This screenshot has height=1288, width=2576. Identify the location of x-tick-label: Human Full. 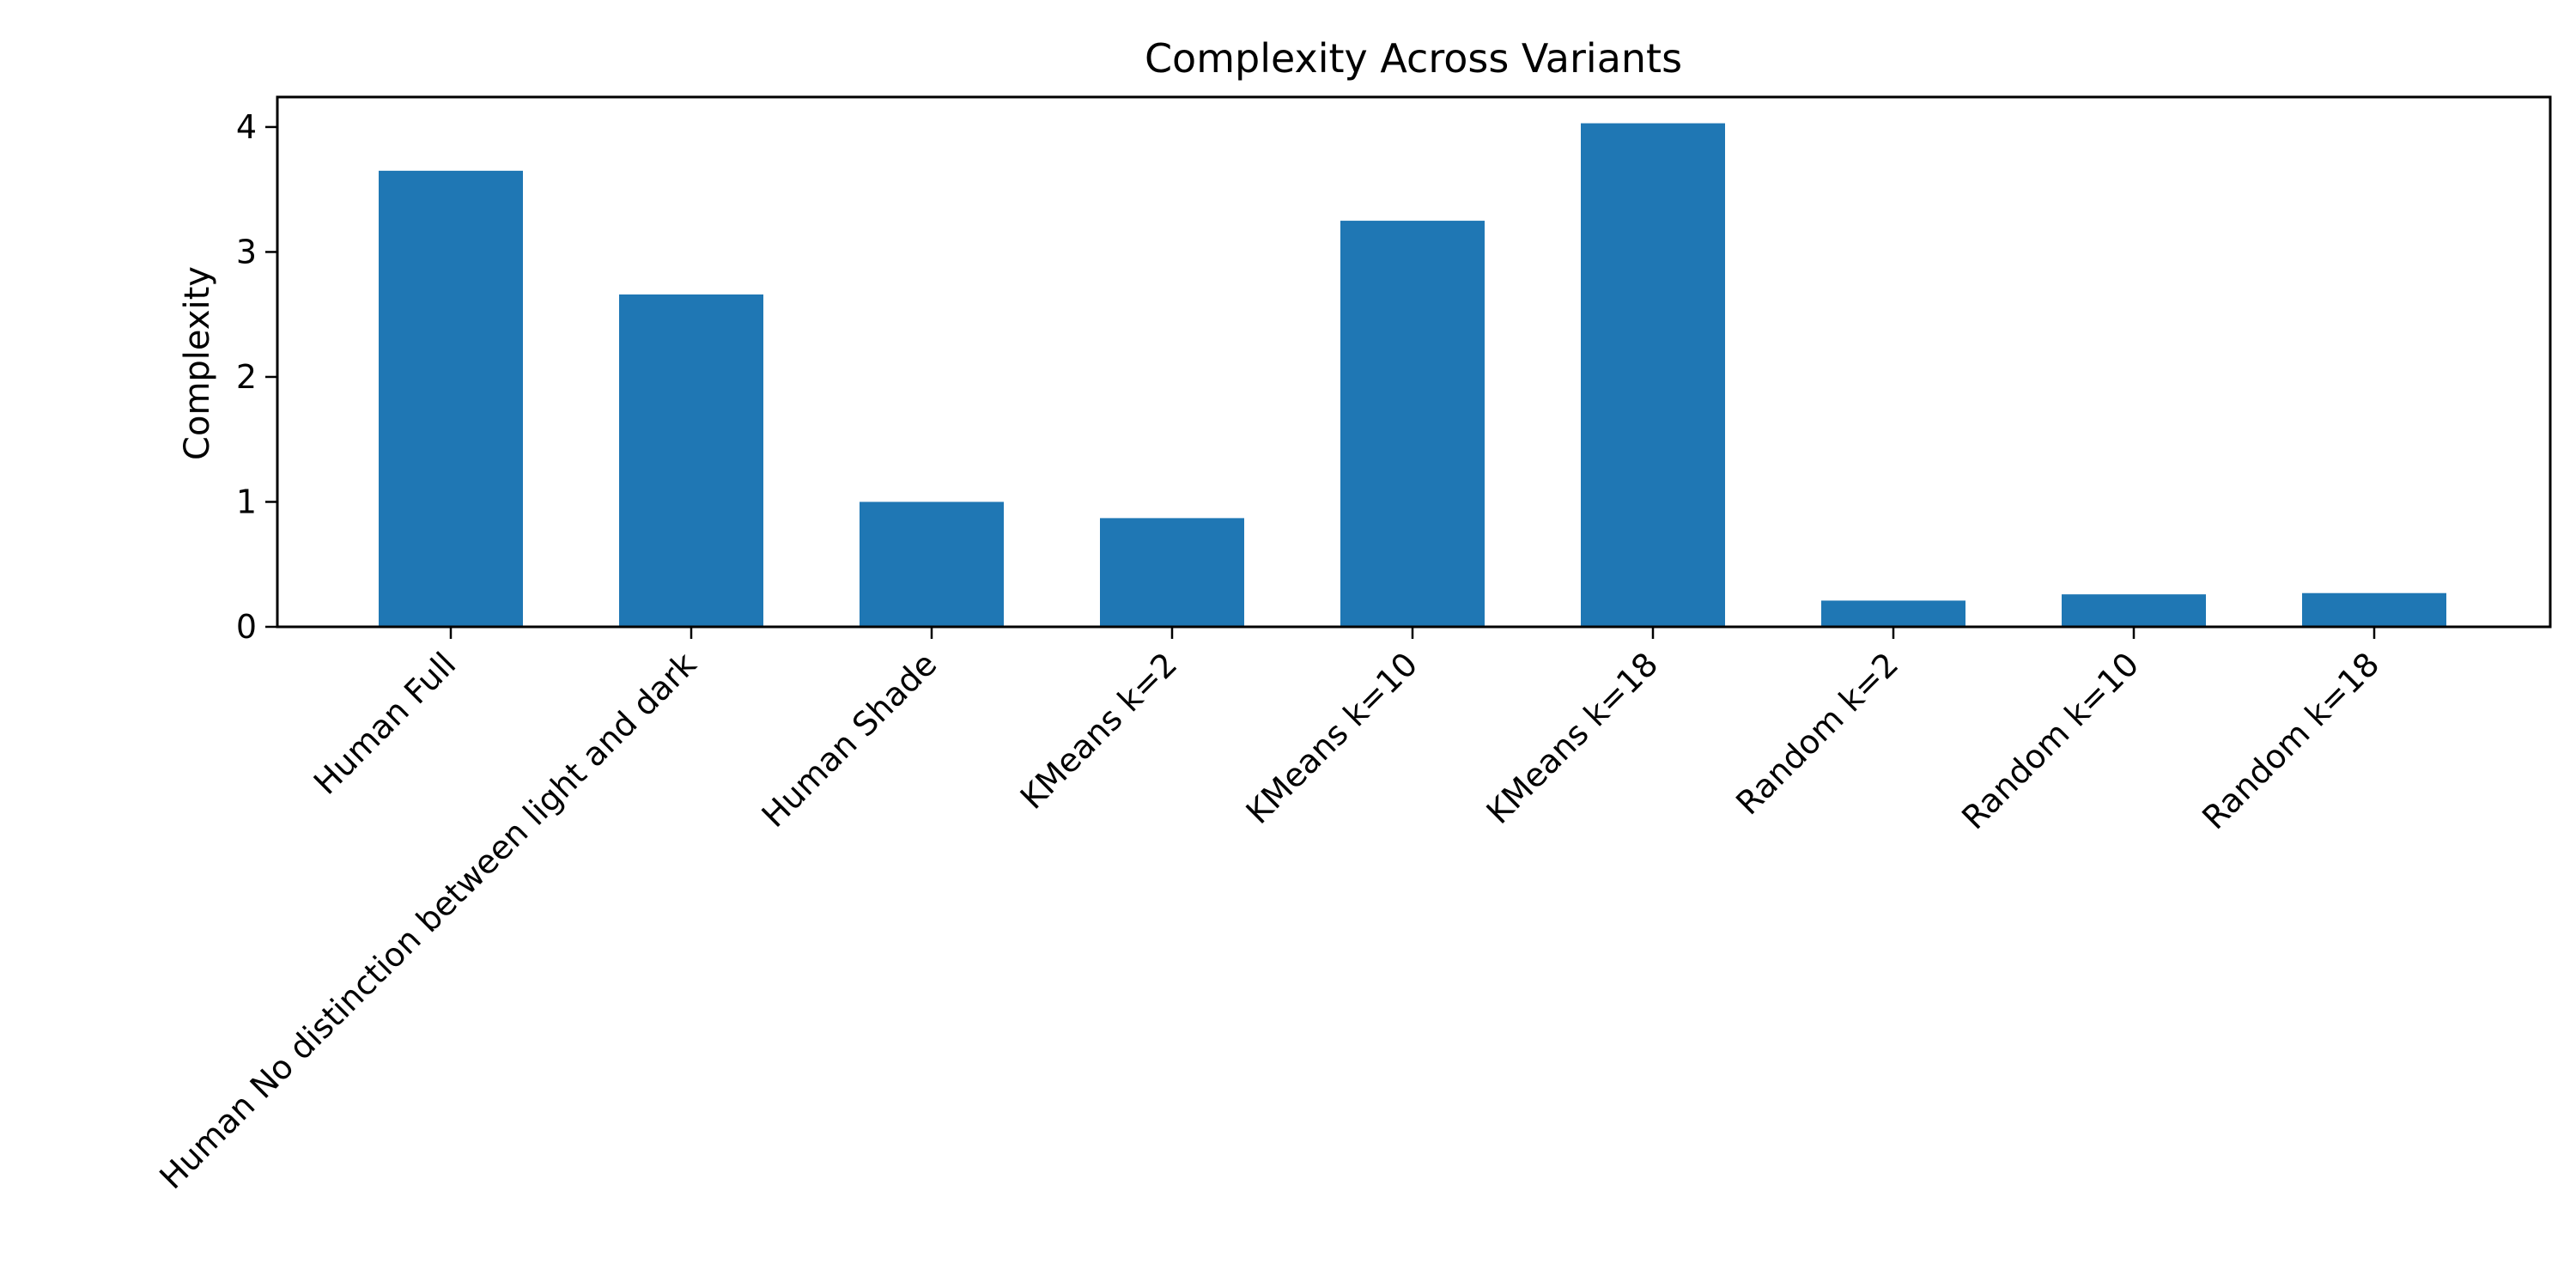
(386, 724).